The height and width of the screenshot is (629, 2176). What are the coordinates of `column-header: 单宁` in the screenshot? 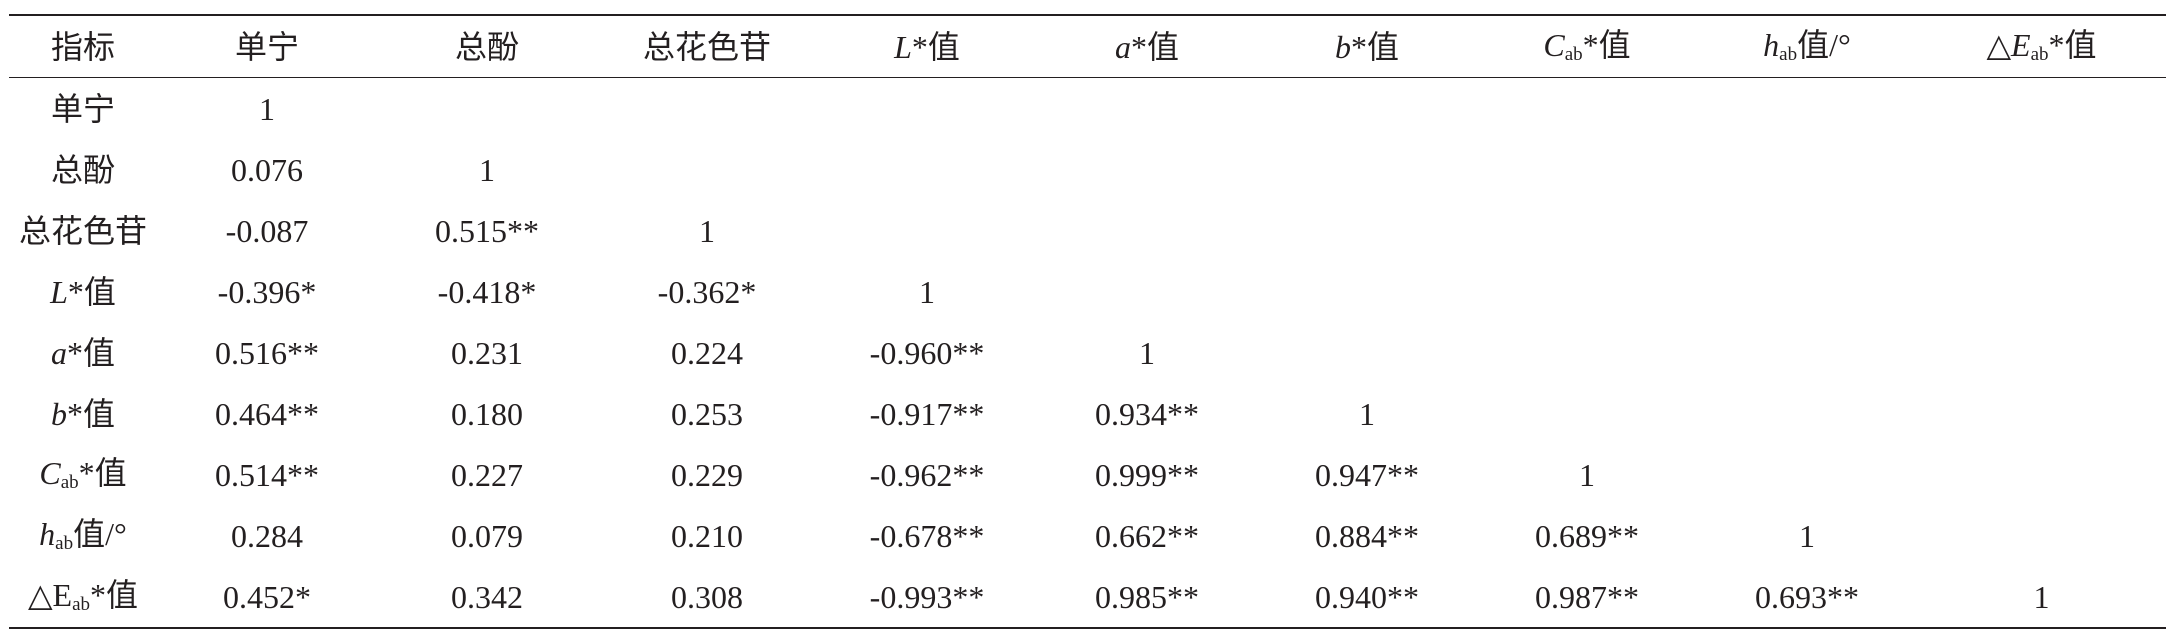 It's located at (267, 47).